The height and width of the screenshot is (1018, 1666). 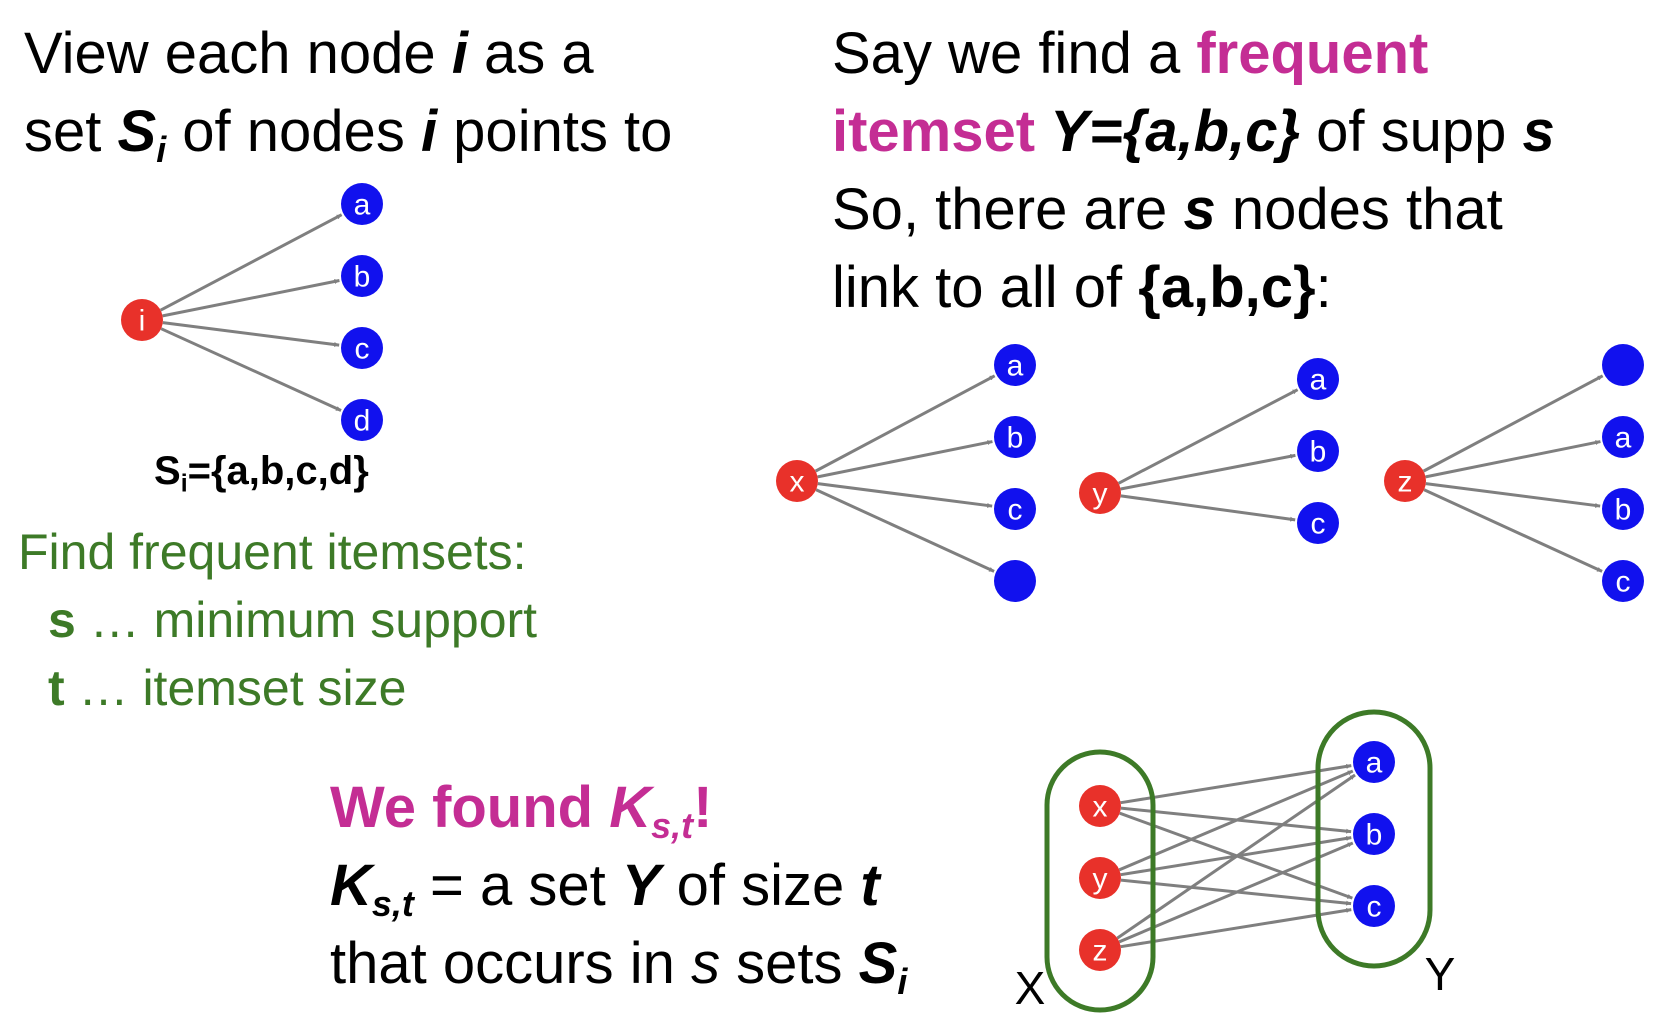 What do you see at coordinates (348, 134) in the screenshot?
I see `left-text-line-2: set Si of nodes i points to` at bounding box center [348, 134].